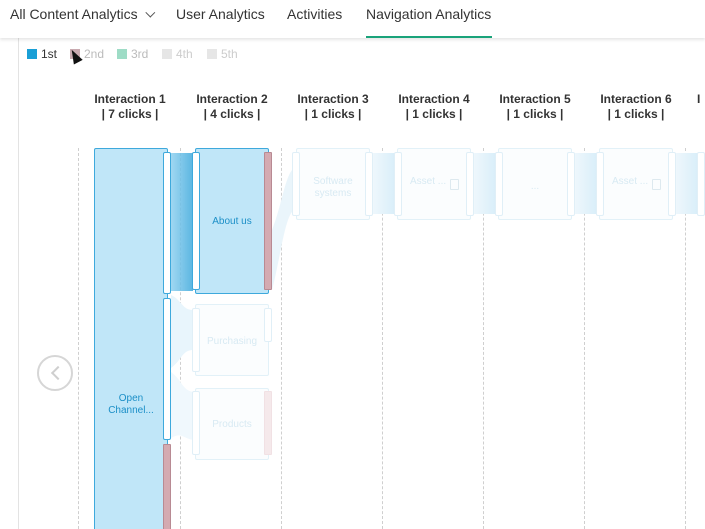  What do you see at coordinates (232, 340) in the screenshot?
I see `node-purchasing: Purchasing` at bounding box center [232, 340].